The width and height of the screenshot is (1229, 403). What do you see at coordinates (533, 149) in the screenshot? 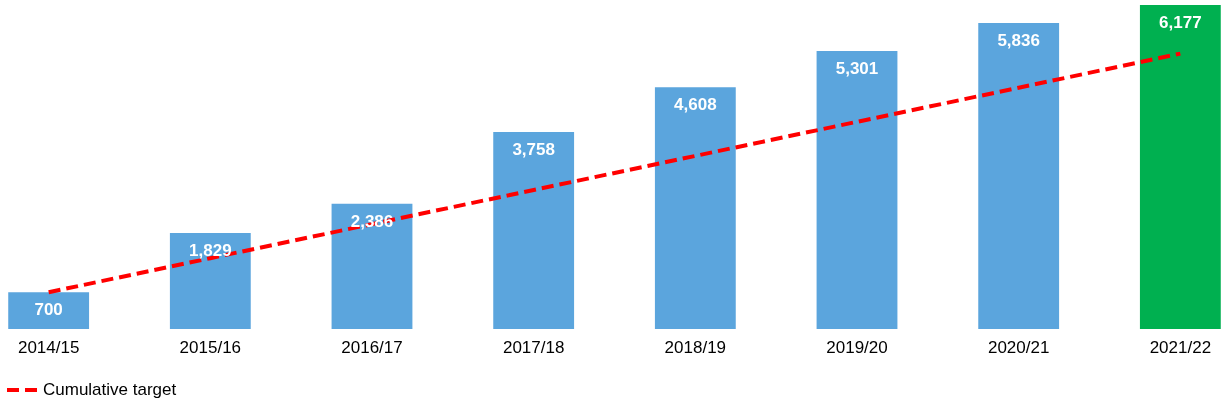
I see `data-label: 3,758` at bounding box center [533, 149].